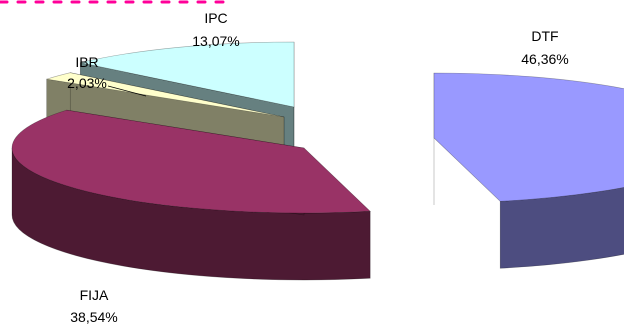 Image resolution: width=624 pixels, height=324 pixels. Describe the element at coordinates (215, 41) in the screenshot. I see `slice-value-ipc: 13,07%` at that location.